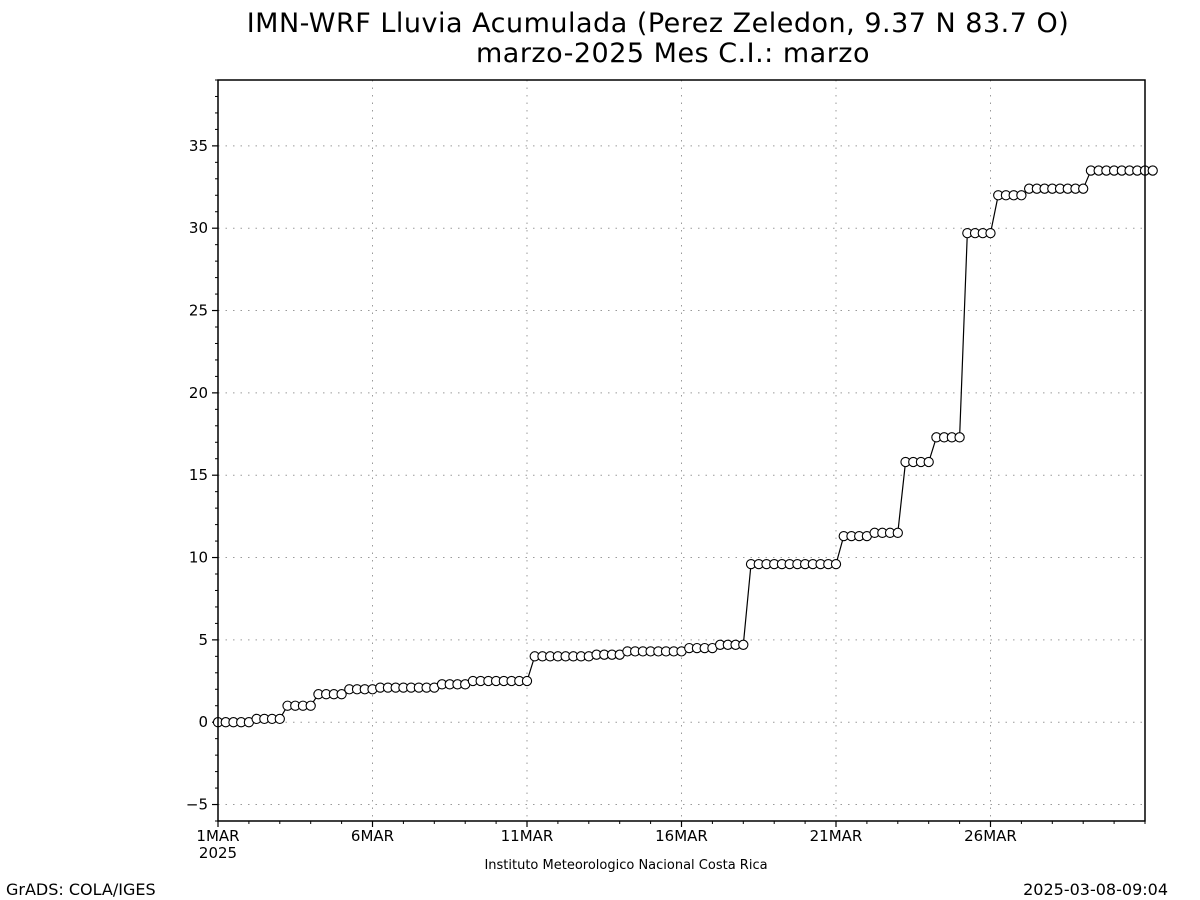  What do you see at coordinates (372, 836) in the screenshot?
I see `x-tick-label: 6MAR` at bounding box center [372, 836].